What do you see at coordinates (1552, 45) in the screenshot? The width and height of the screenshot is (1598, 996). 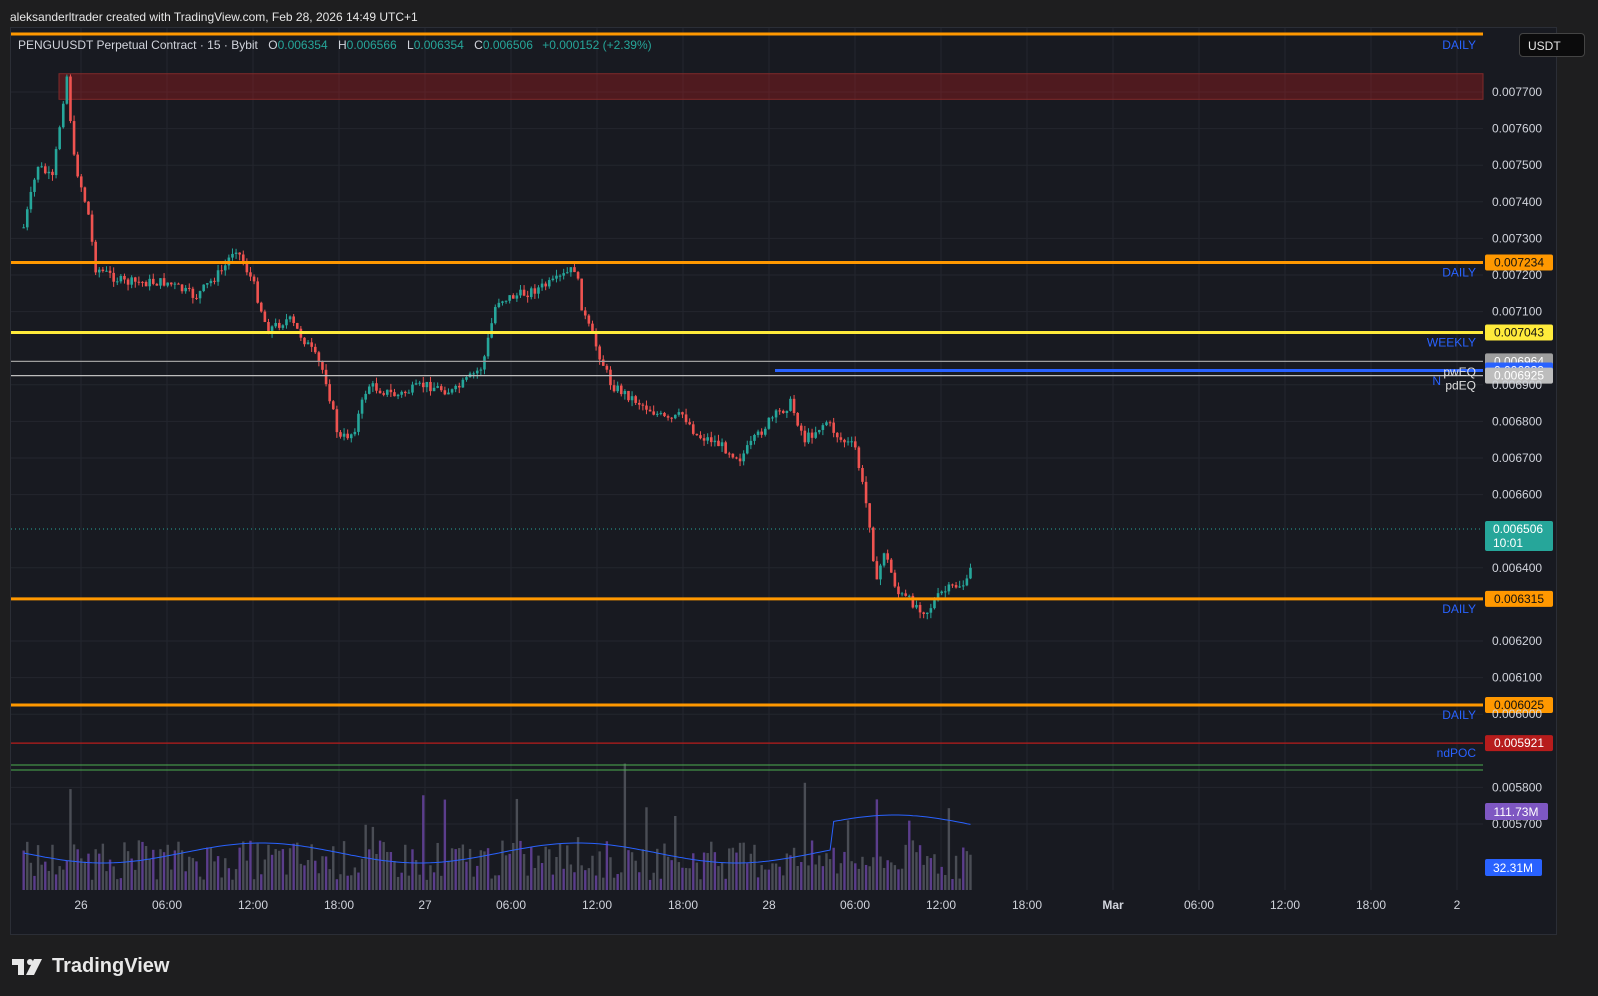 I see `currency-button: USDT` at bounding box center [1552, 45].